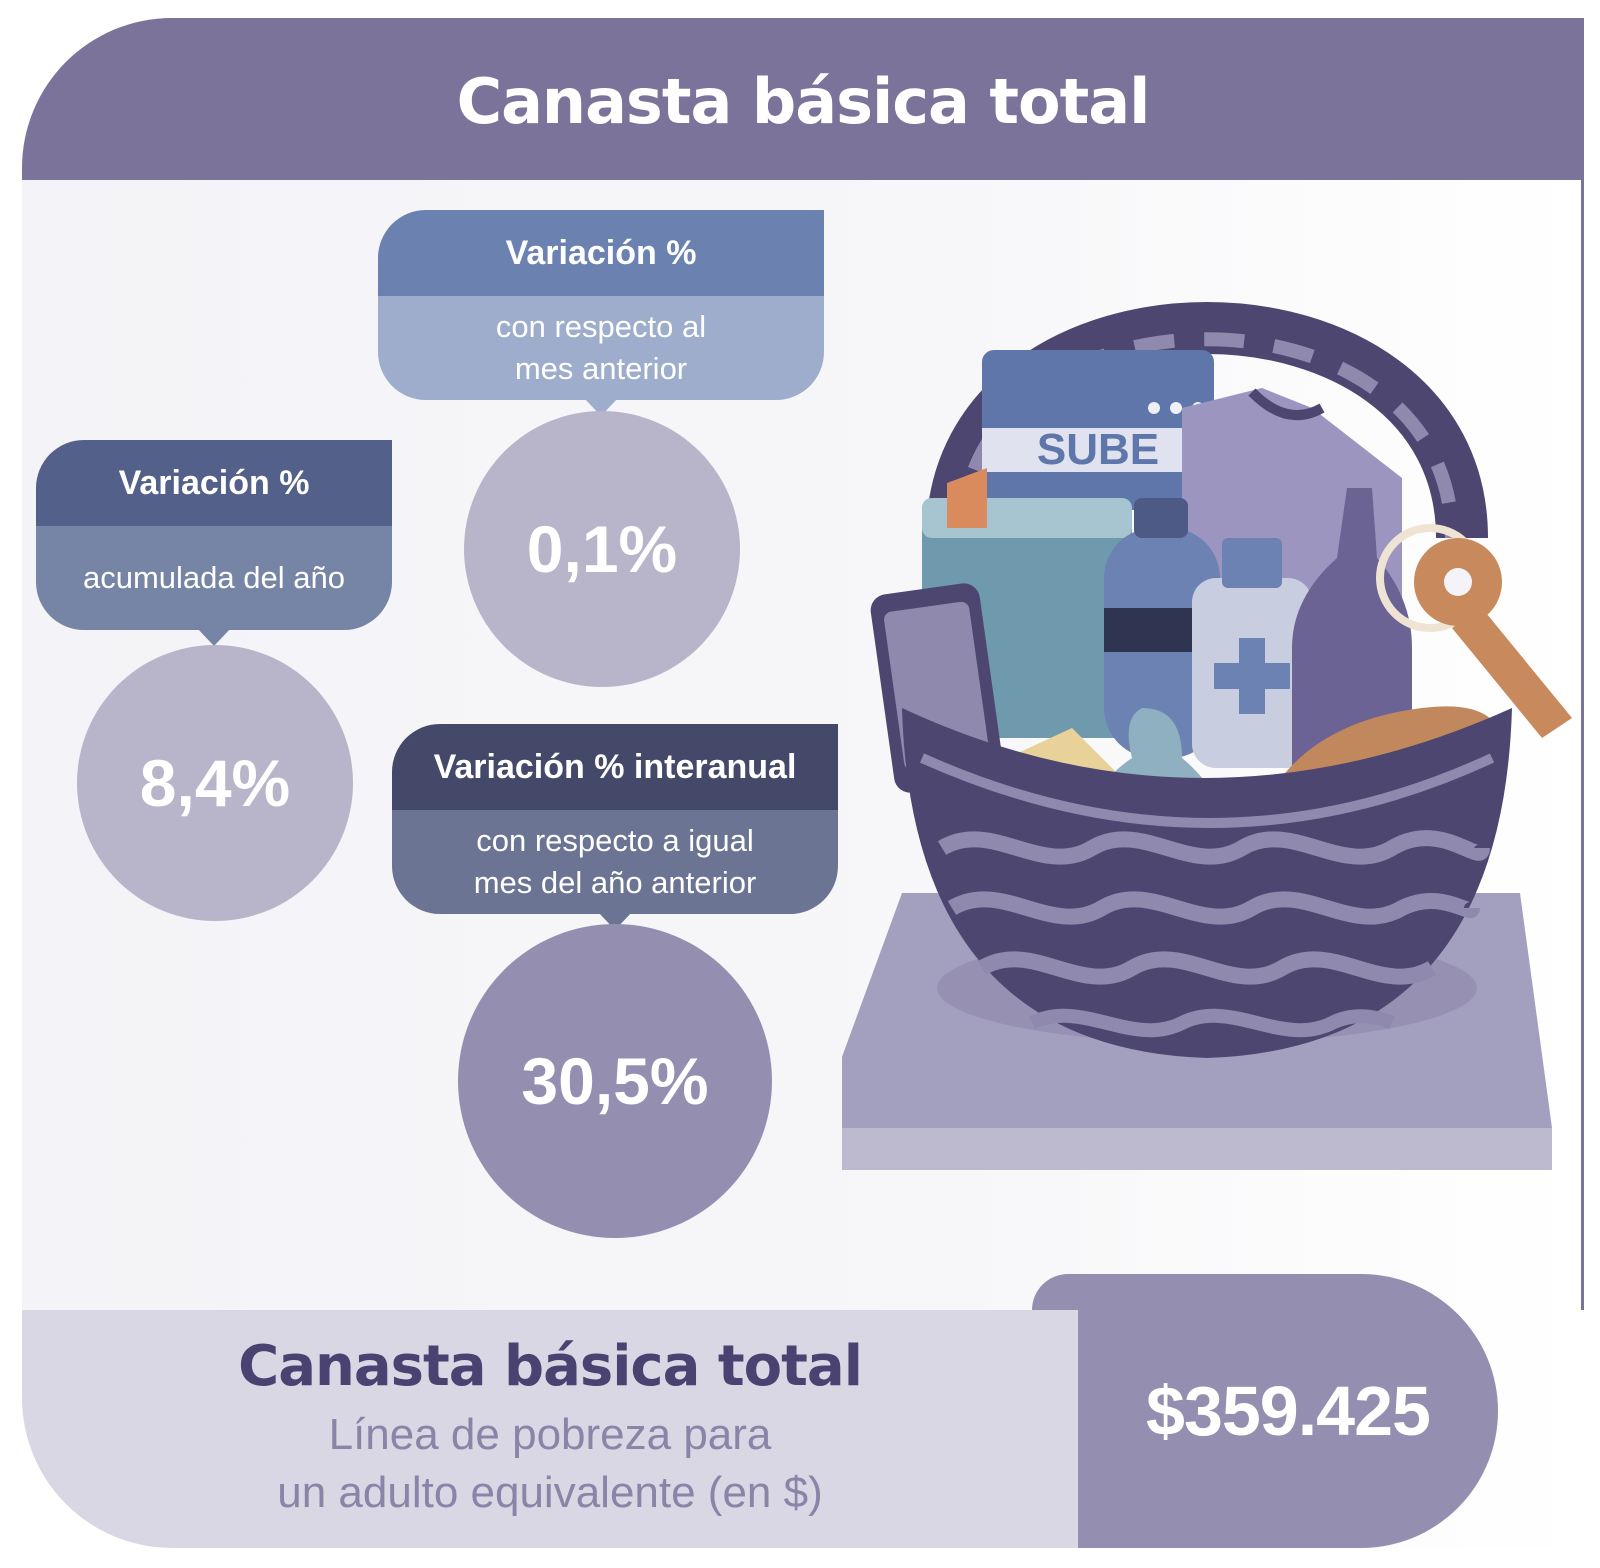  I want to click on page-title: Canasta básica total, so click(803, 101).